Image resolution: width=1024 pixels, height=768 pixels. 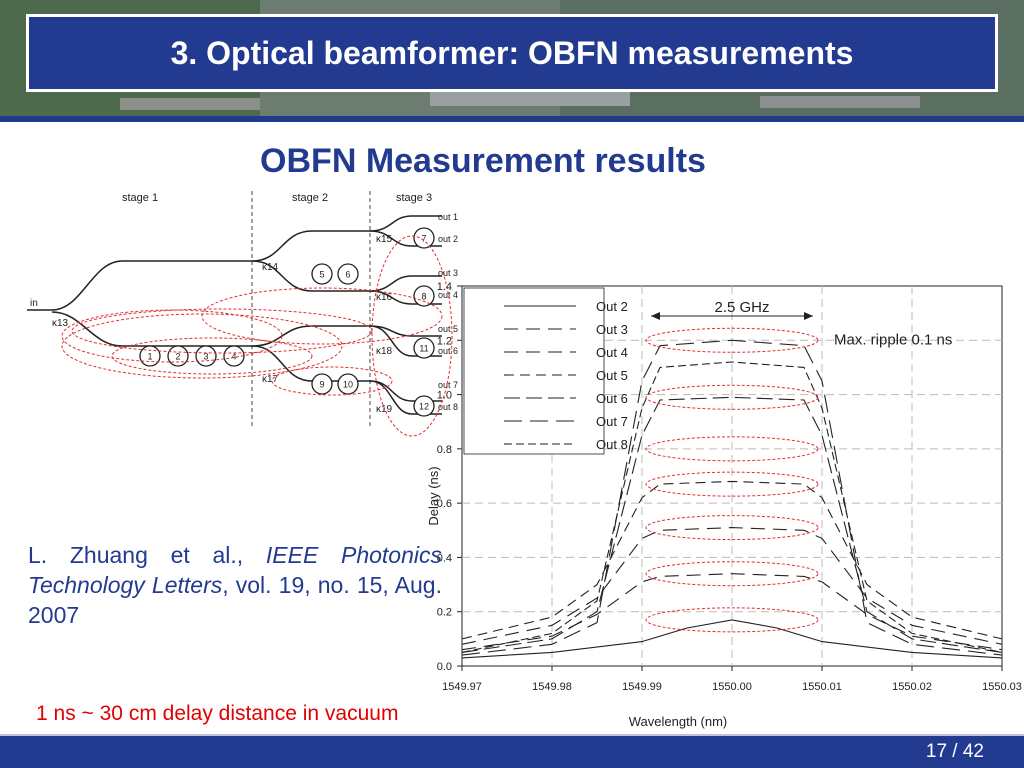 I want to click on ring-number-5: 5, so click(x=321, y=275).